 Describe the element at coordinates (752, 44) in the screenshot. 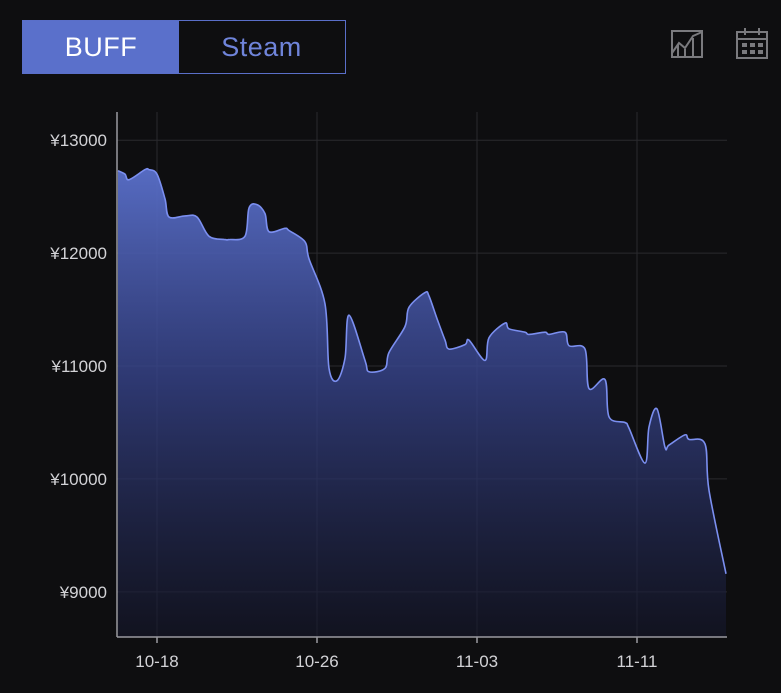

I see `calendar-icon` at that location.